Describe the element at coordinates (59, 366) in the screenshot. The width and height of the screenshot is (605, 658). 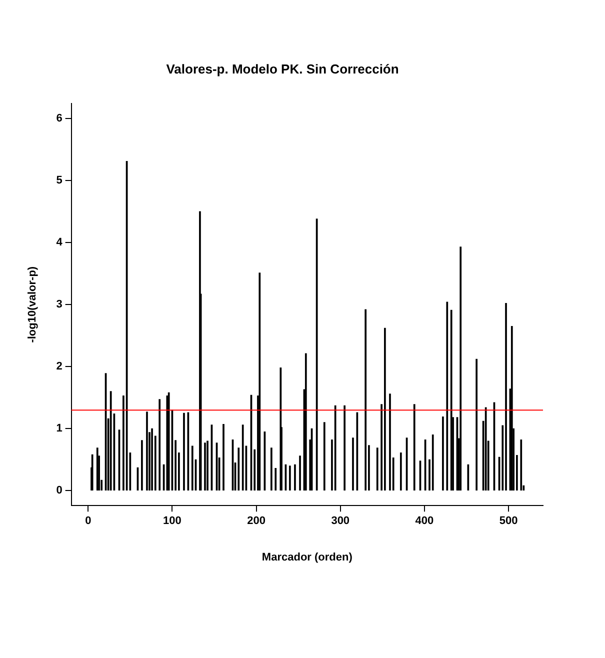
I see `y-tick-label: 2` at that location.